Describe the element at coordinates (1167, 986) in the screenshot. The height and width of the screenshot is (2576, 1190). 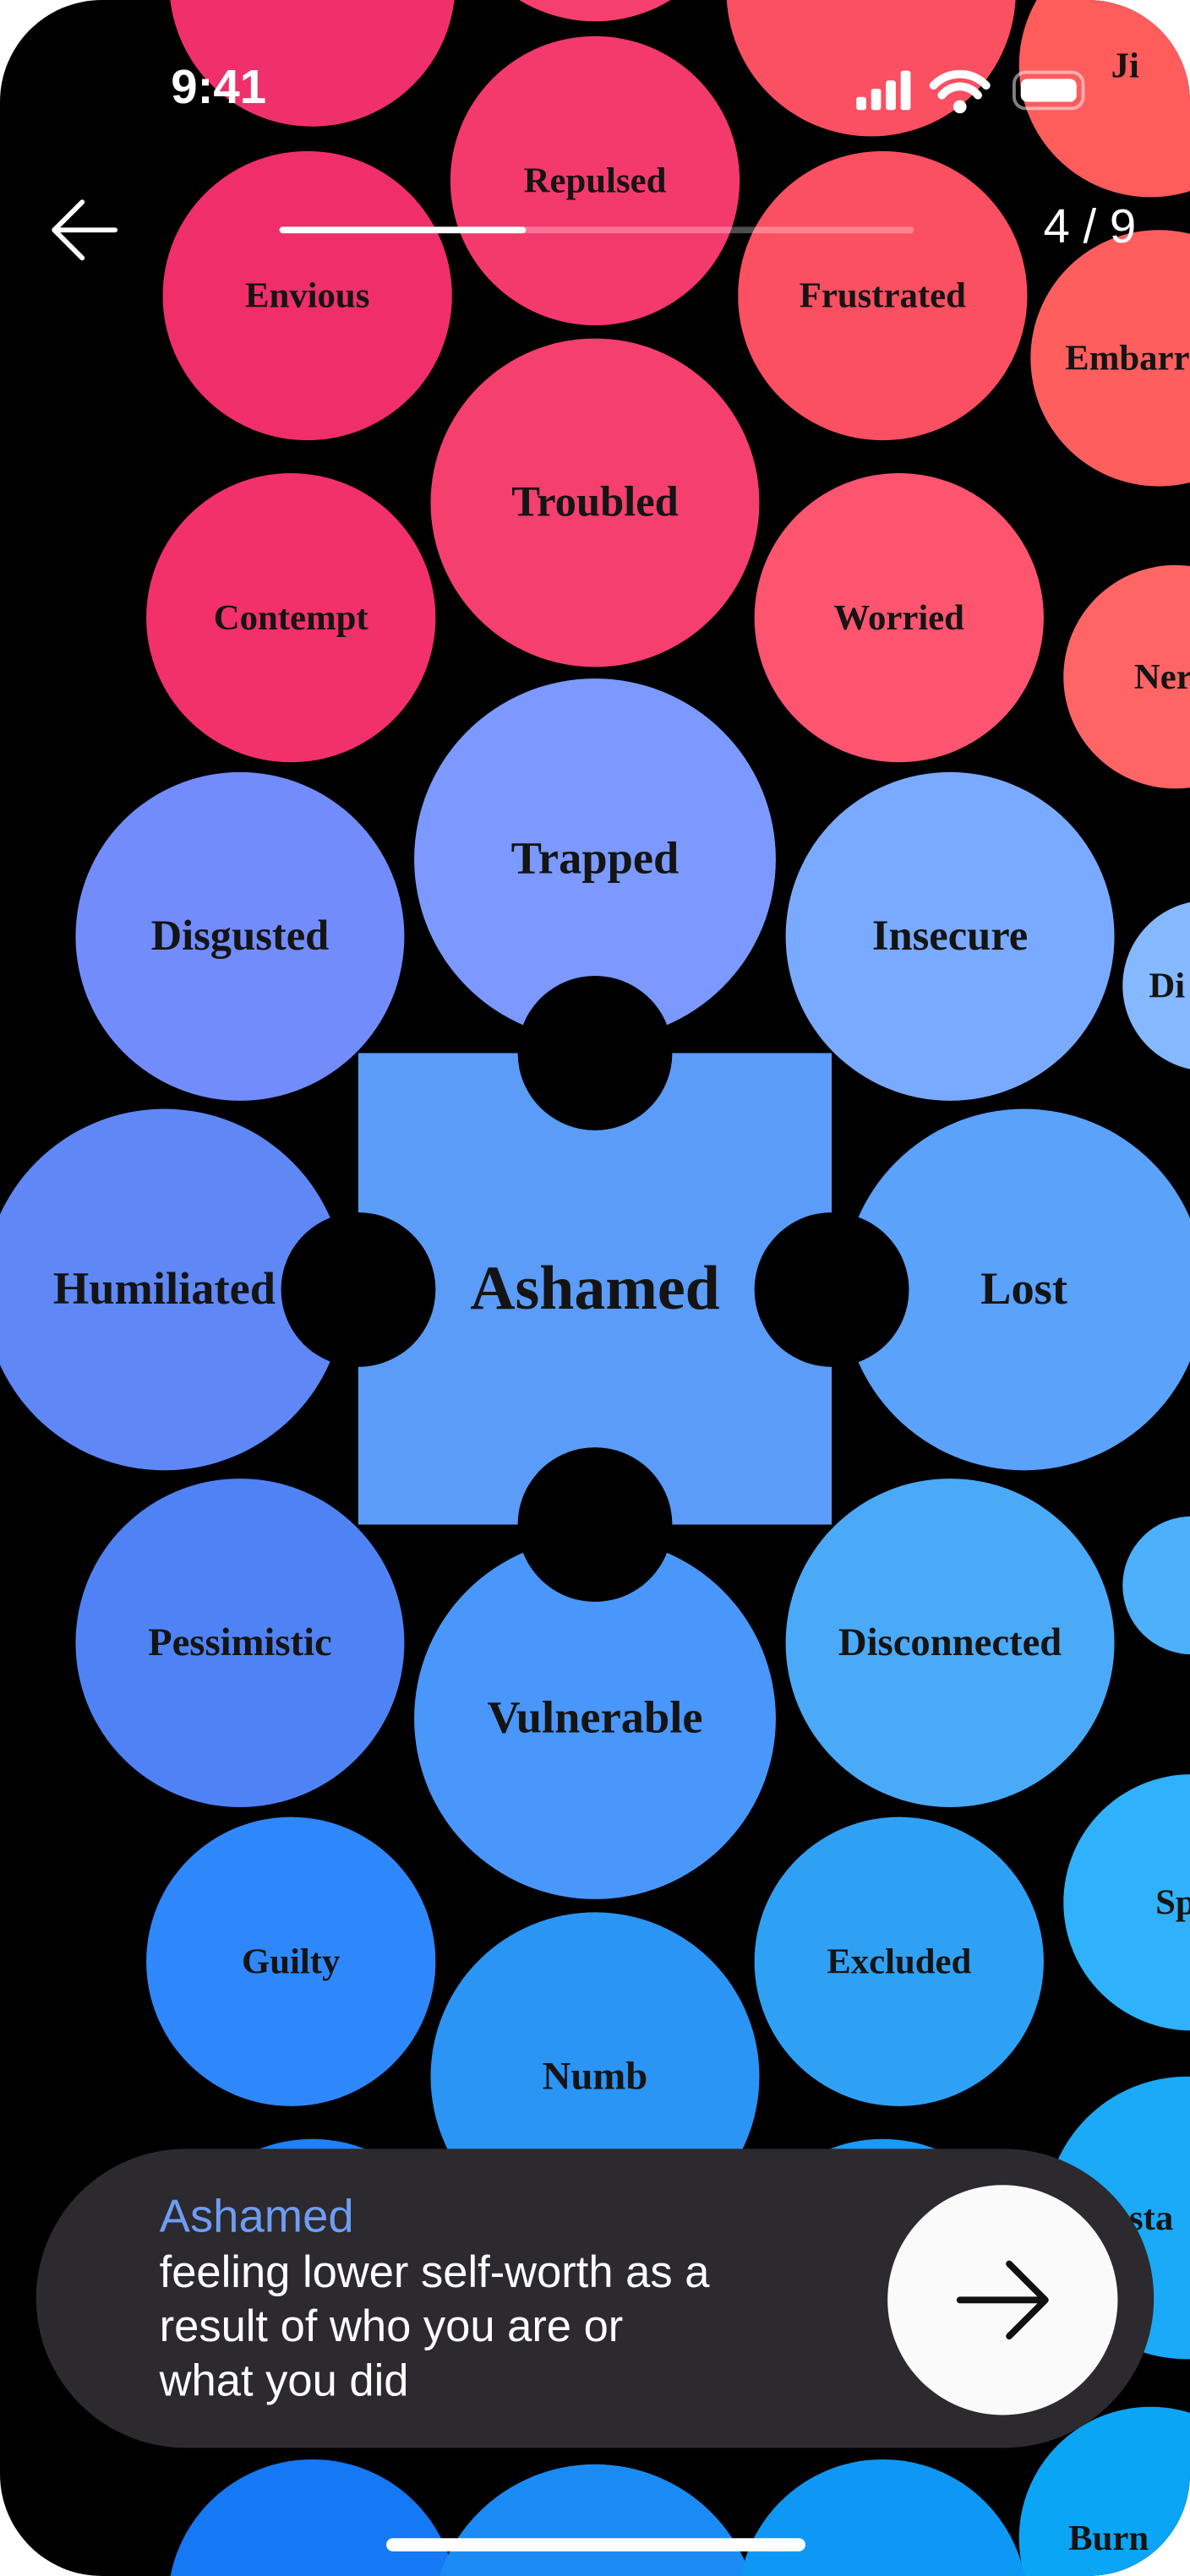
I see `bubble-label: Di` at that location.